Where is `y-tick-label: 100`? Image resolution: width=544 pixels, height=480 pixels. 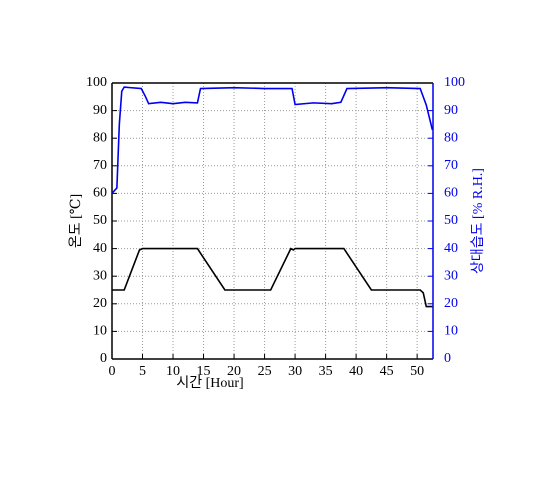
y-tick-label: 100 is located at coordinates (96, 82).